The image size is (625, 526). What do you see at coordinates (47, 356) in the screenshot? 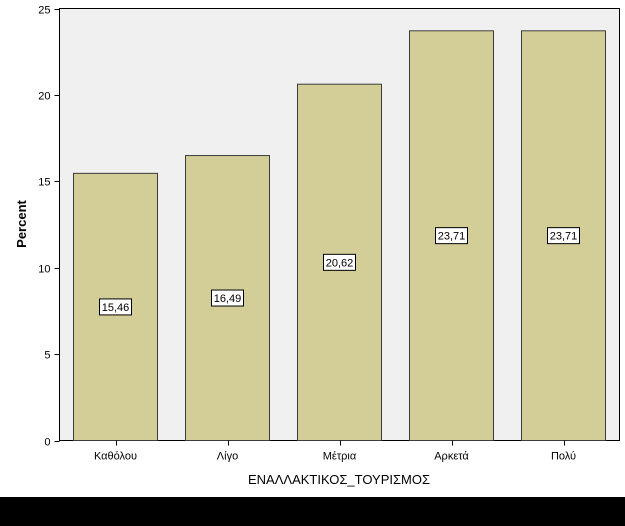
I see `y-tick-label: 5` at bounding box center [47, 356].